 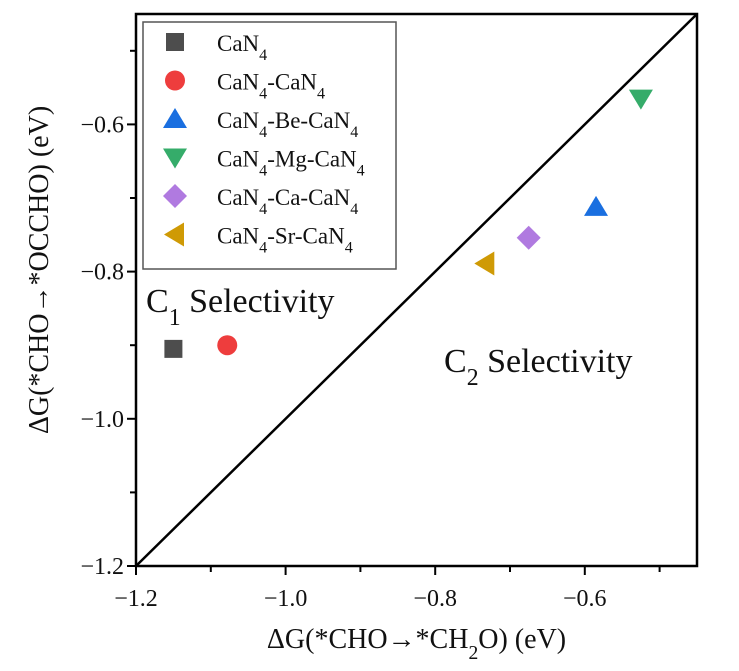 What do you see at coordinates (175, 80) in the screenshot?
I see `legend-marker-can4-can4` at bounding box center [175, 80].